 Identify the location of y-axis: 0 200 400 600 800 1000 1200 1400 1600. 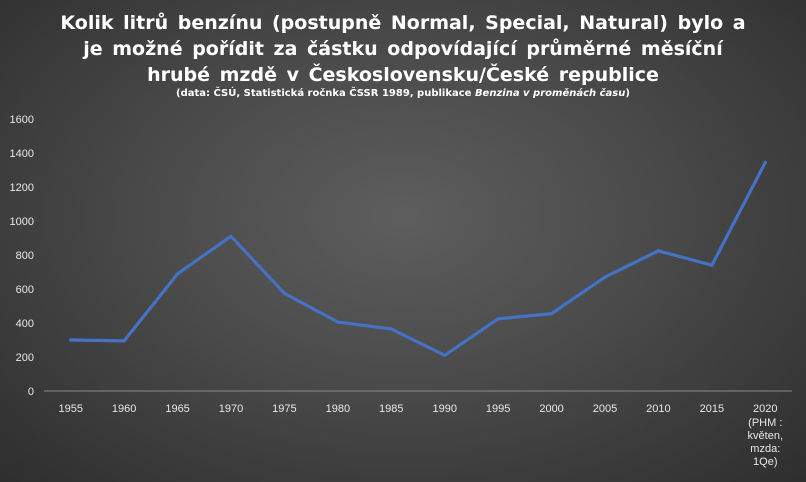
(22, 256).